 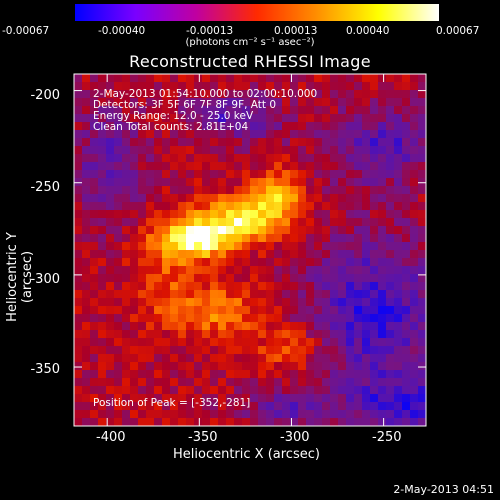 I want to click on x-tick-label: -300, so click(x=295, y=437).